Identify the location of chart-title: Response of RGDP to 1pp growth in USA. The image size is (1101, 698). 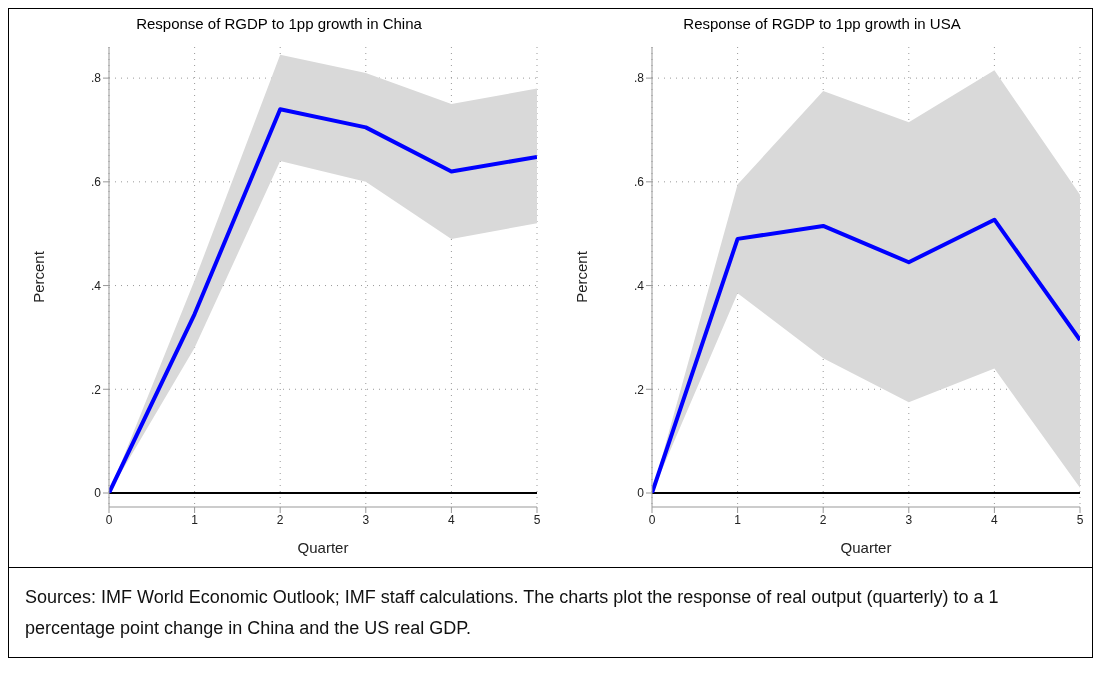
(822, 24).